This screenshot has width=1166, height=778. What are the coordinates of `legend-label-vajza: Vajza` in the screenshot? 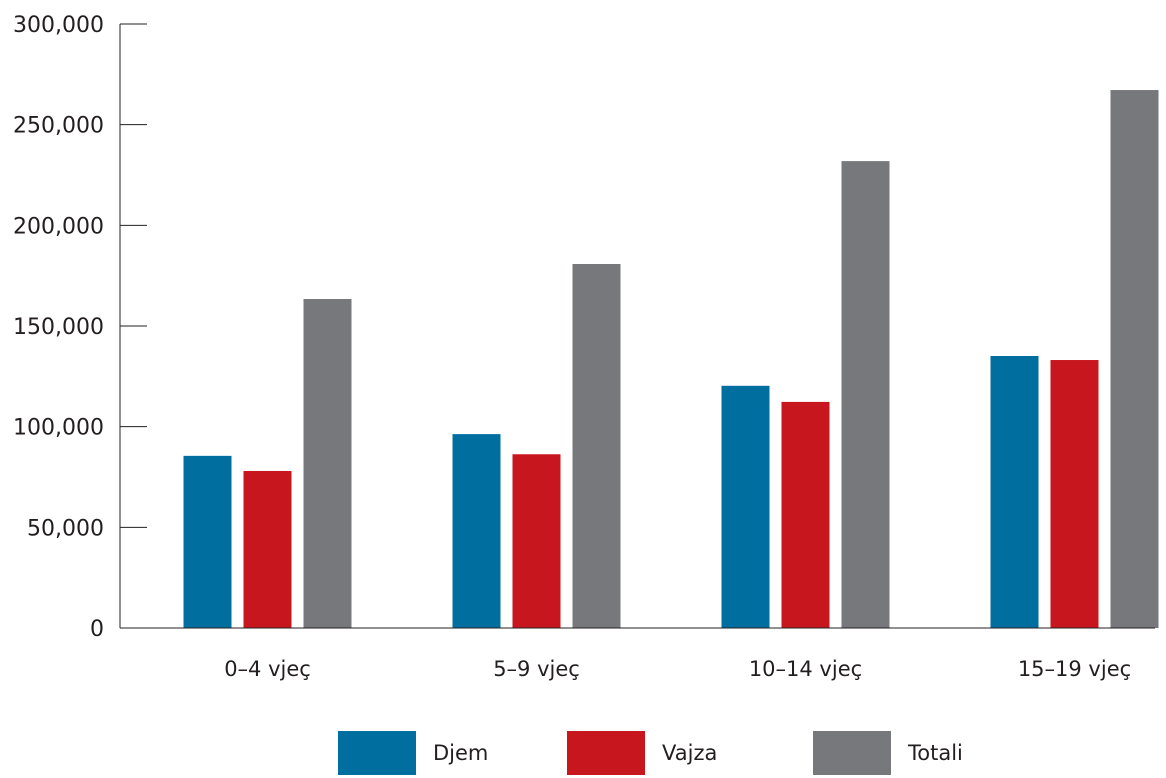 It's located at (690, 753).